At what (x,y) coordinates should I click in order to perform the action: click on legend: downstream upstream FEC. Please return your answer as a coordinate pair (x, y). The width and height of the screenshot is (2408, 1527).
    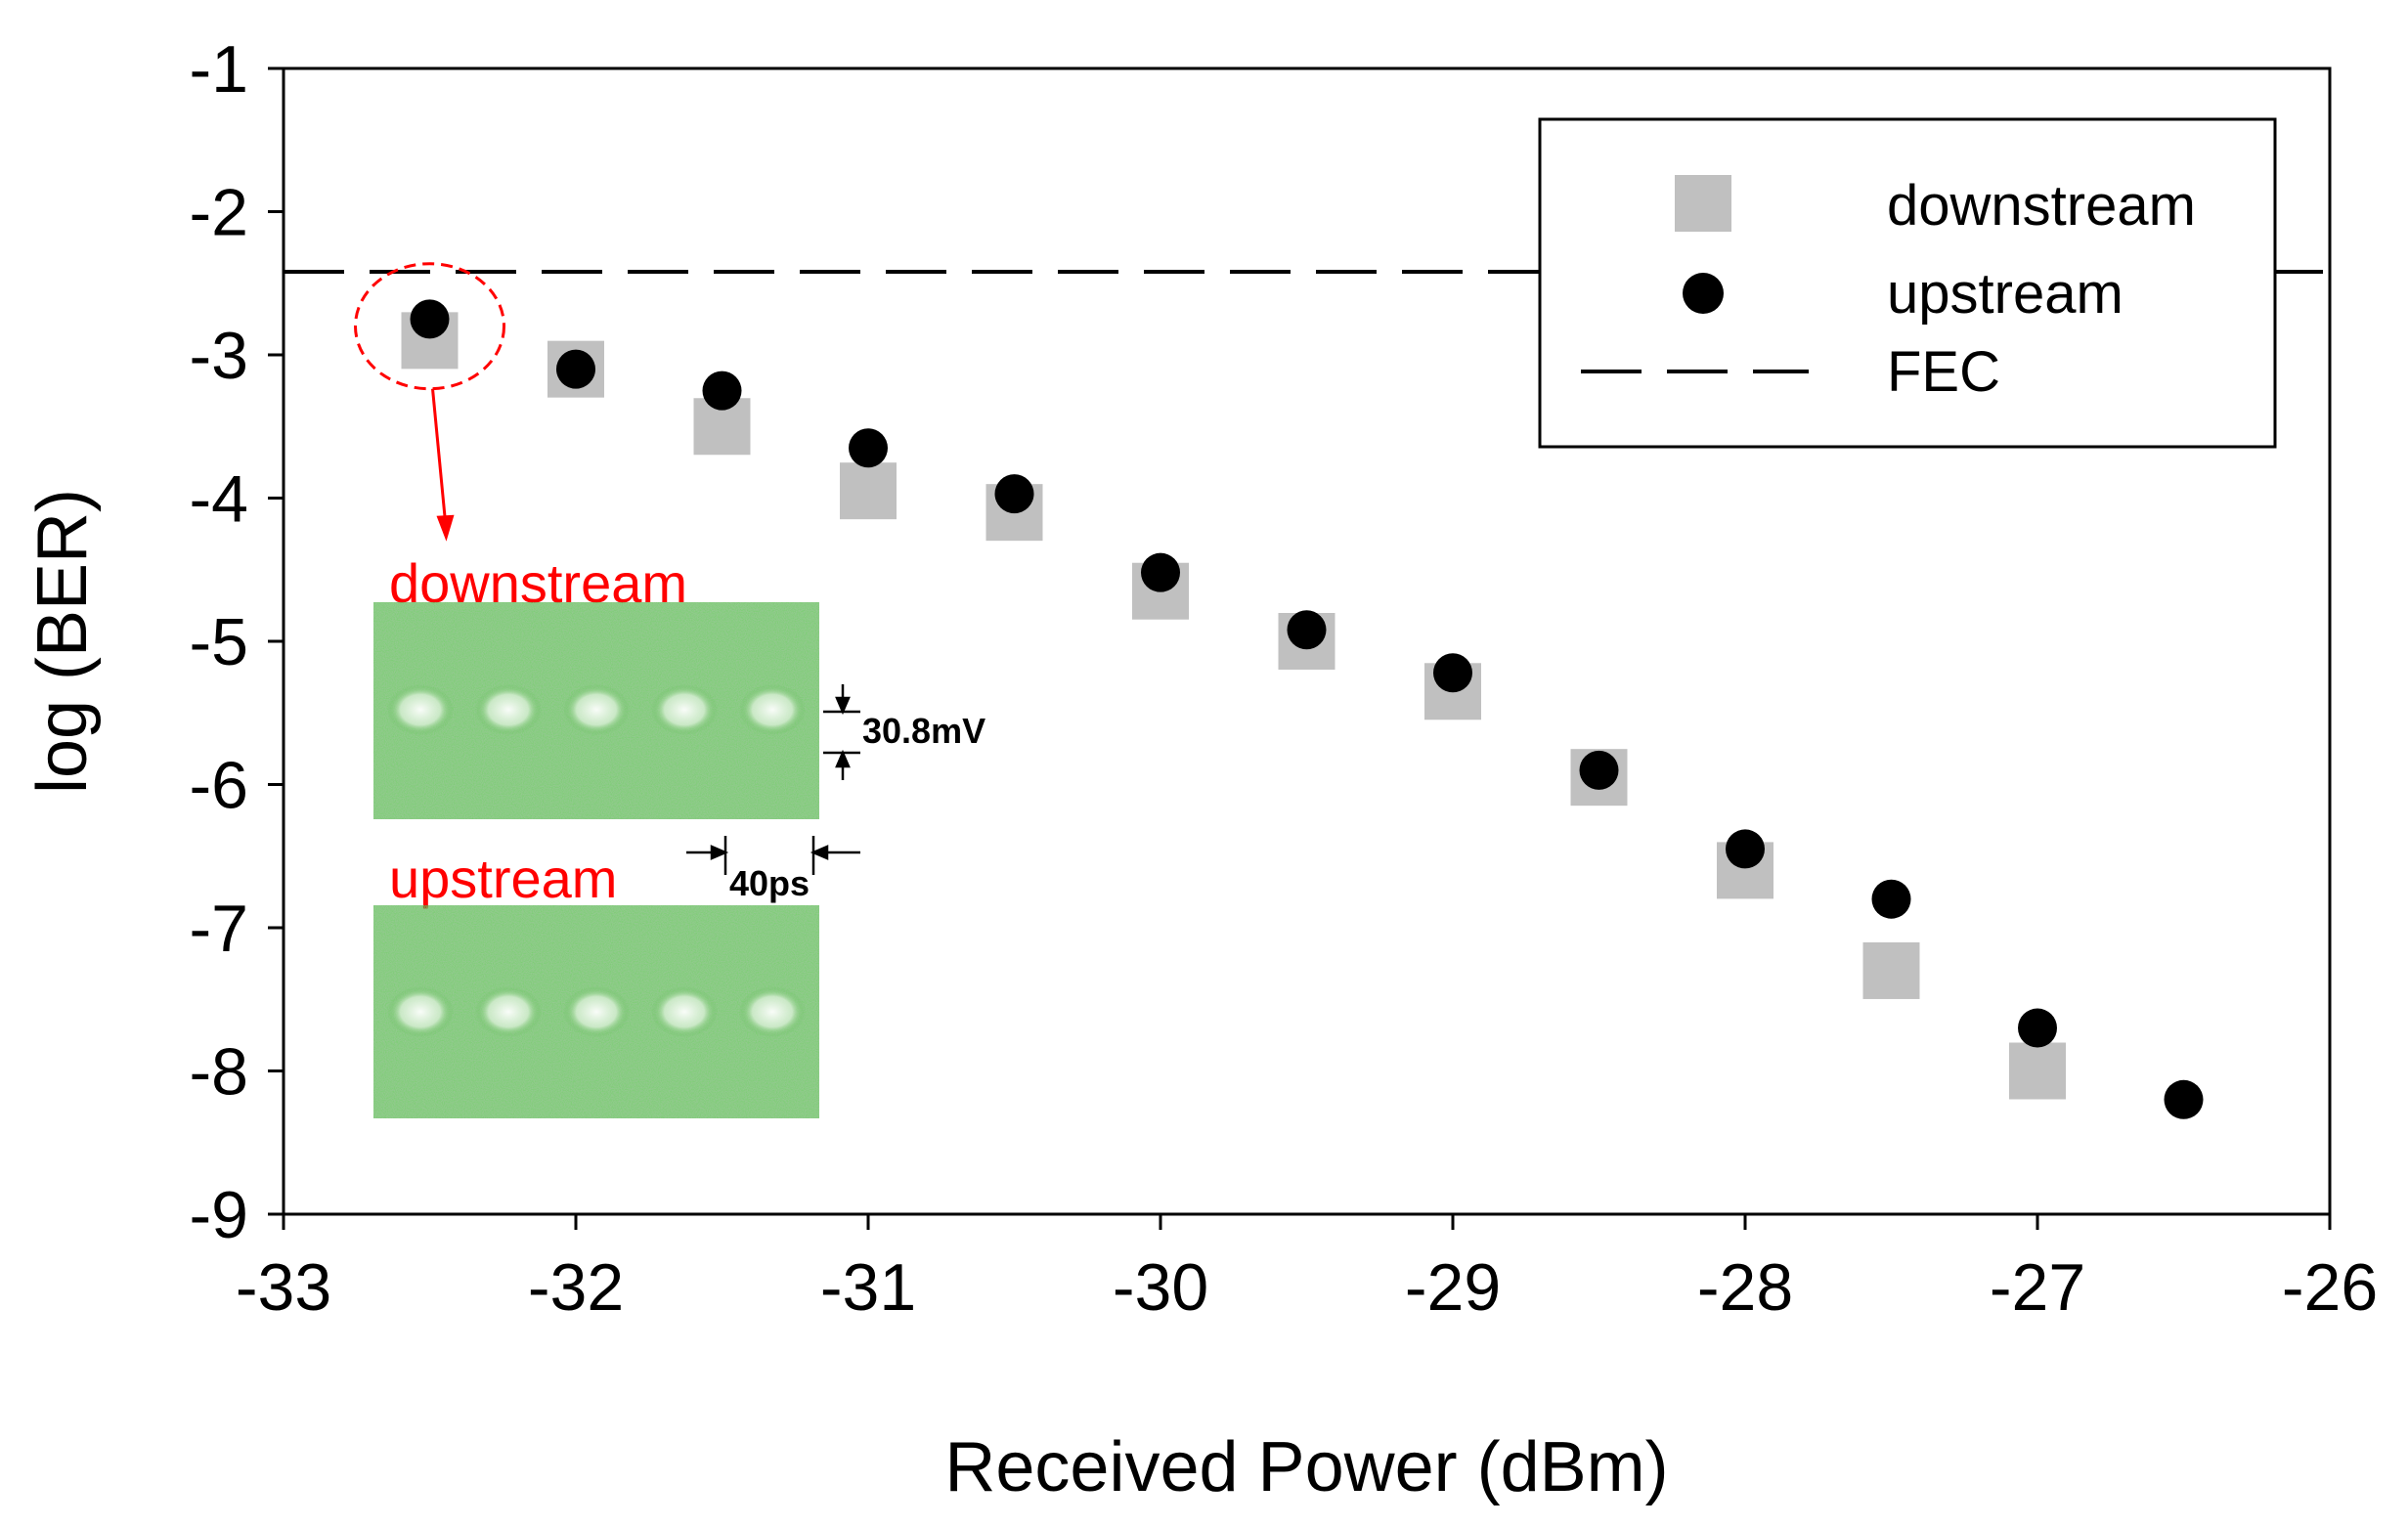
    Looking at the image, I should click on (1907, 283).